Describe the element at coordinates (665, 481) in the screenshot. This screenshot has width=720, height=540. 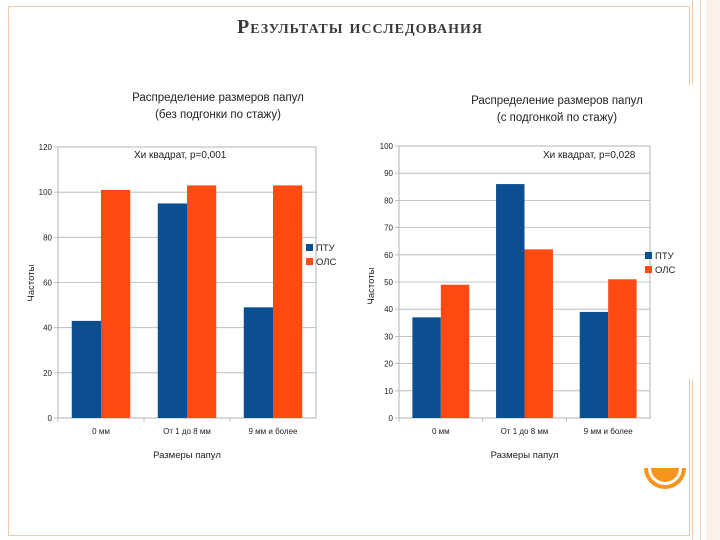
I see `orange-semicircle-decoration` at that location.